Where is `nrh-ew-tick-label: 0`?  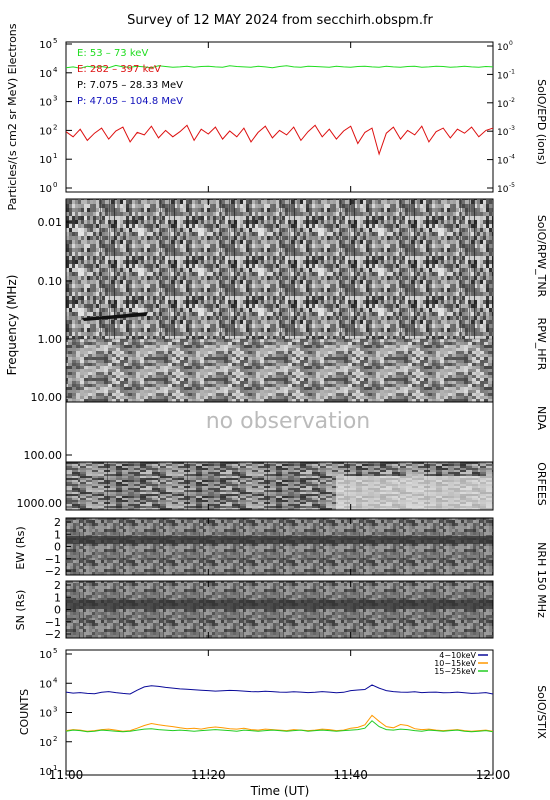
nrh-ew-tick-label: 0 is located at coordinates (57, 547).